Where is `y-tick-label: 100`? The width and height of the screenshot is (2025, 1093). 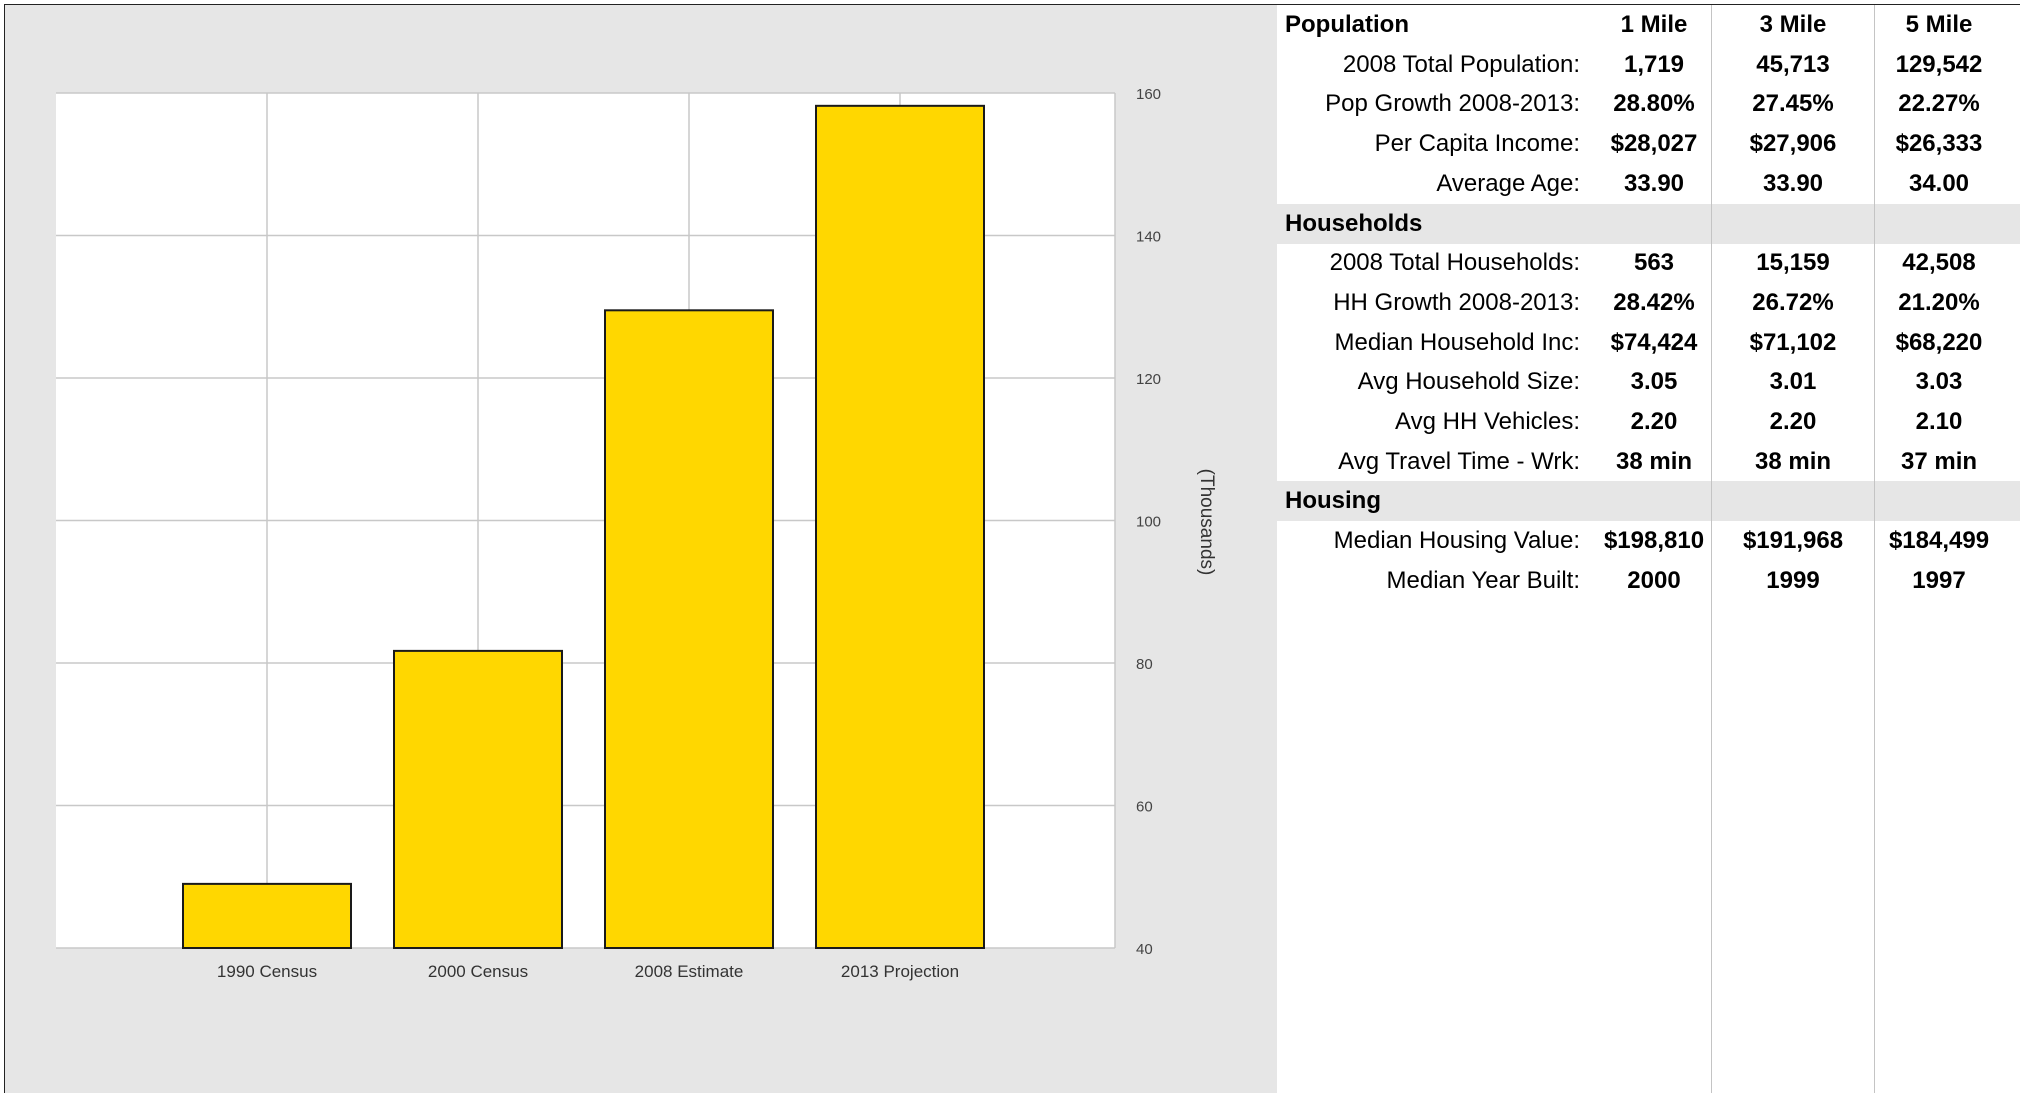 y-tick-label: 100 is located at coordinates (1148, 522).